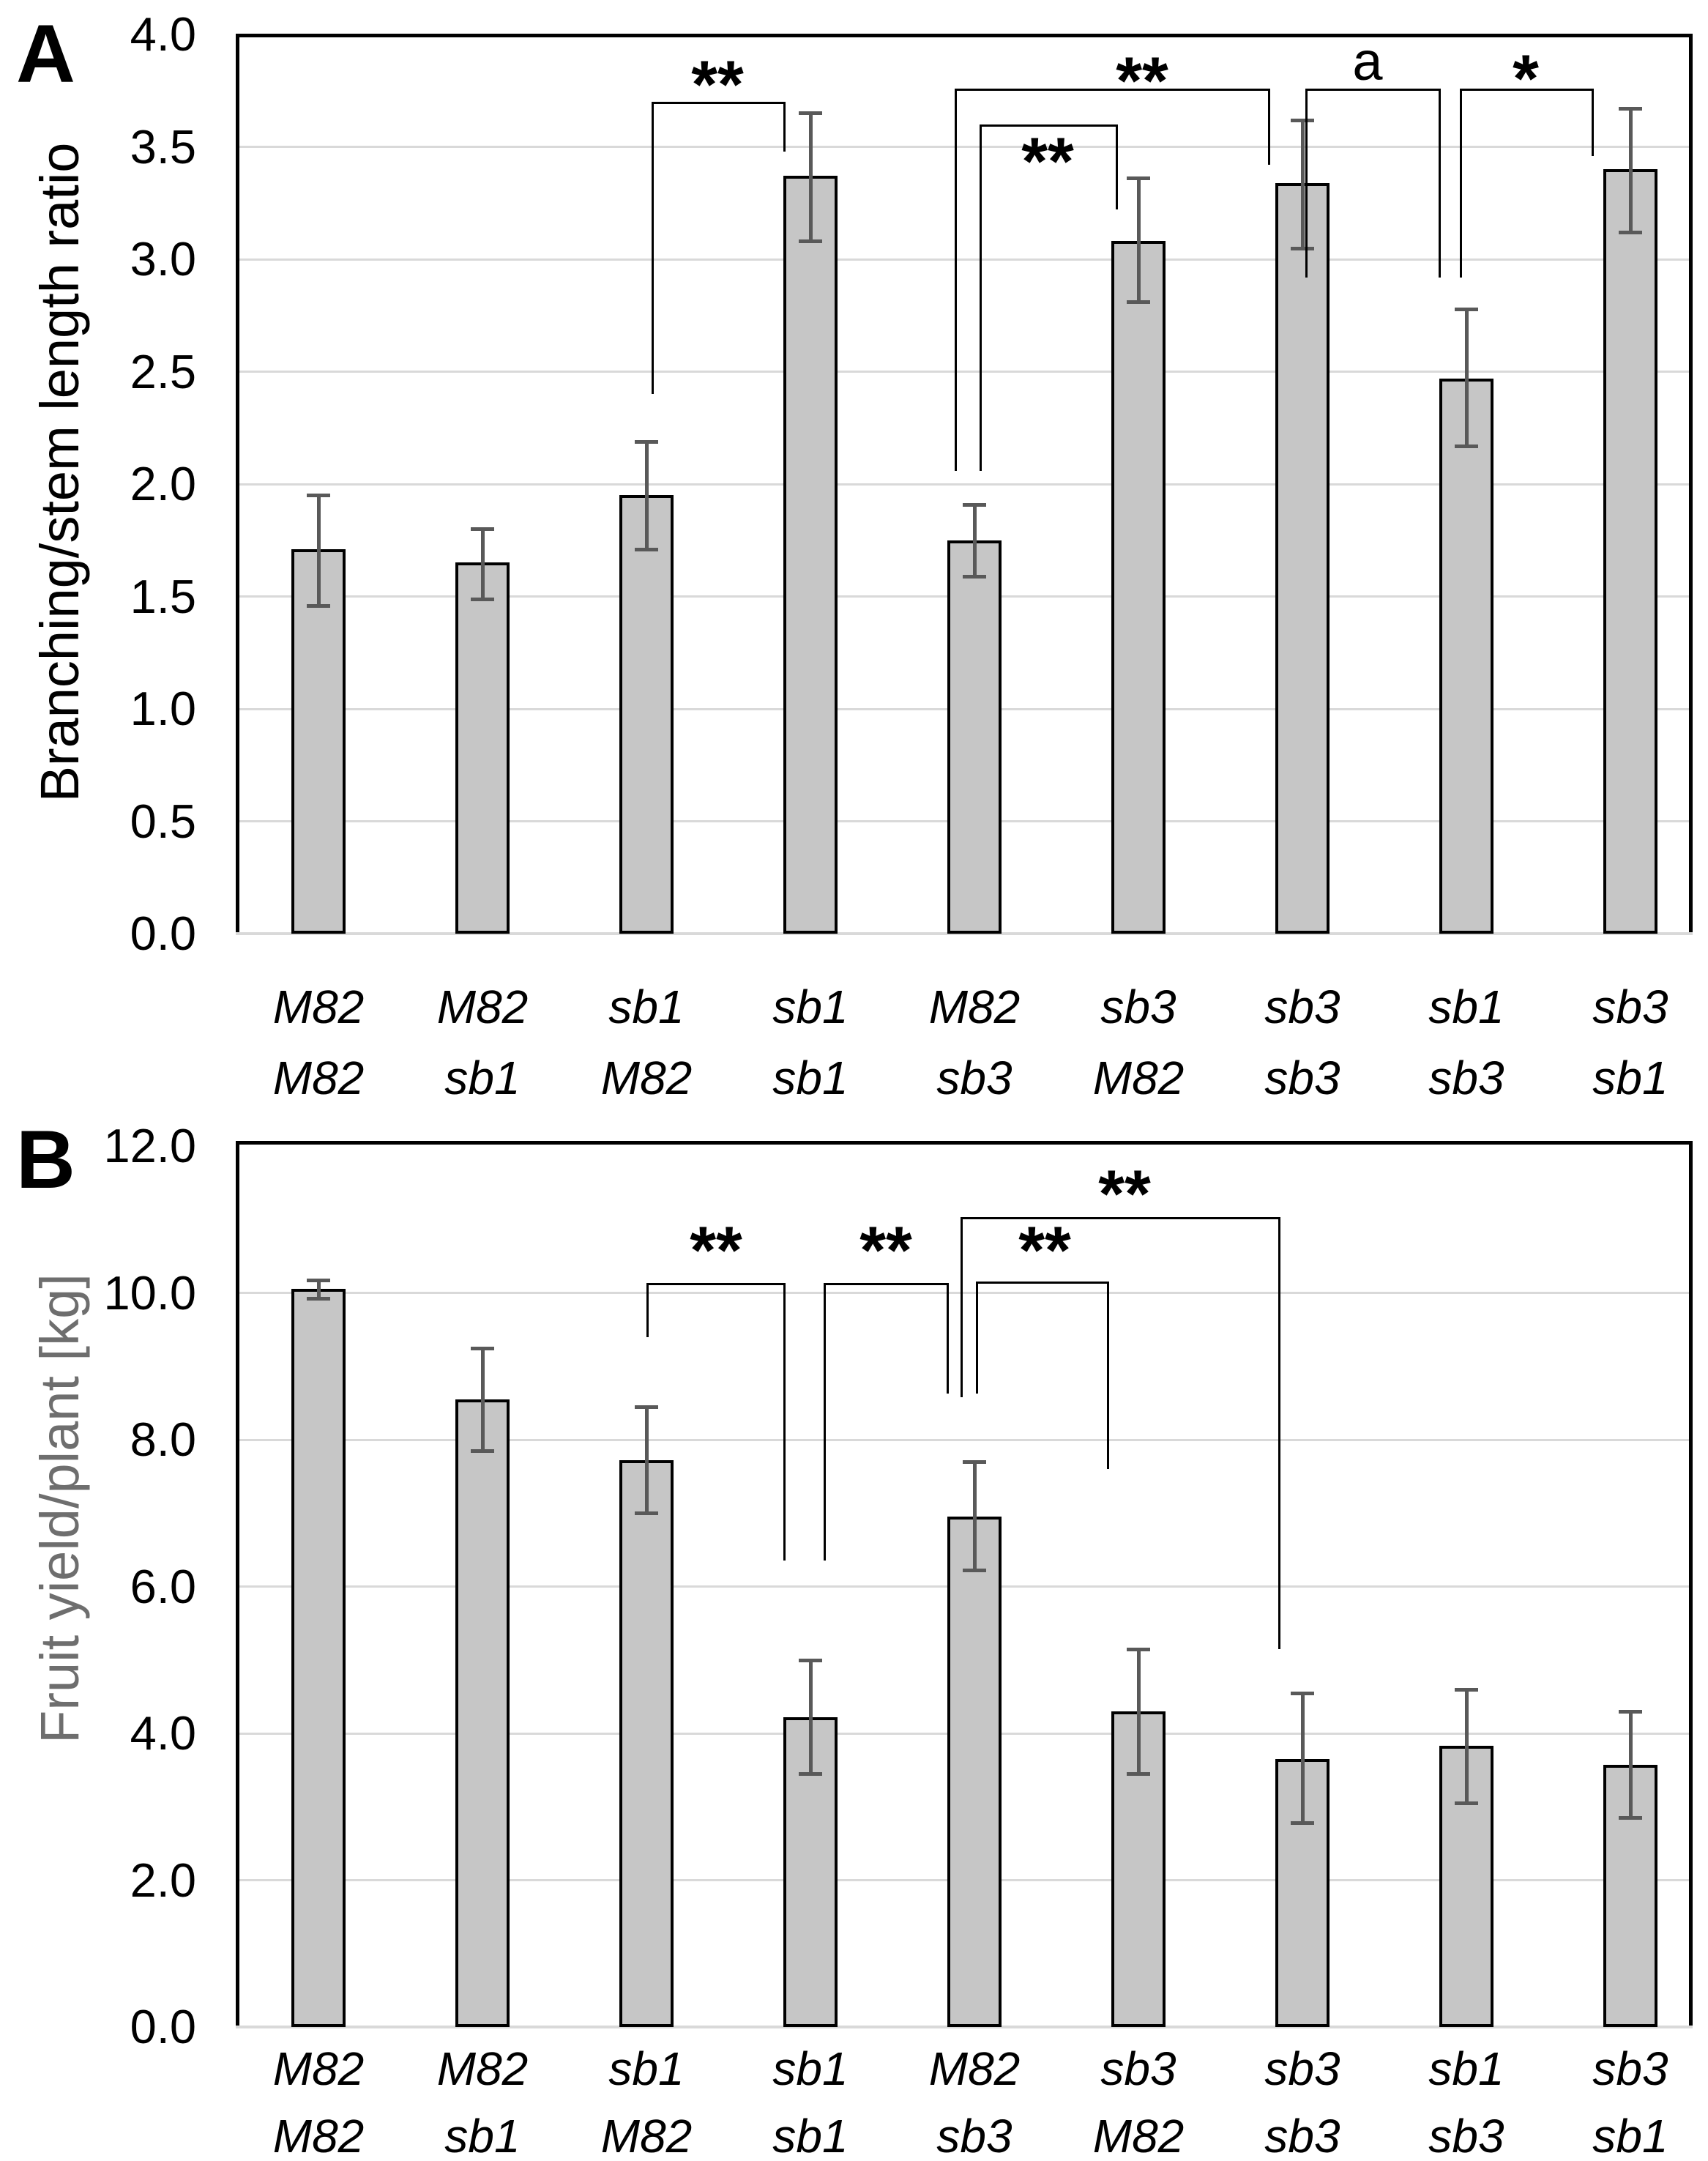 This screenshot has width=1708, height=2161. Describe the element at coordinates (1367, 61) in the screenshot. I see `significance-label: a` at that location.